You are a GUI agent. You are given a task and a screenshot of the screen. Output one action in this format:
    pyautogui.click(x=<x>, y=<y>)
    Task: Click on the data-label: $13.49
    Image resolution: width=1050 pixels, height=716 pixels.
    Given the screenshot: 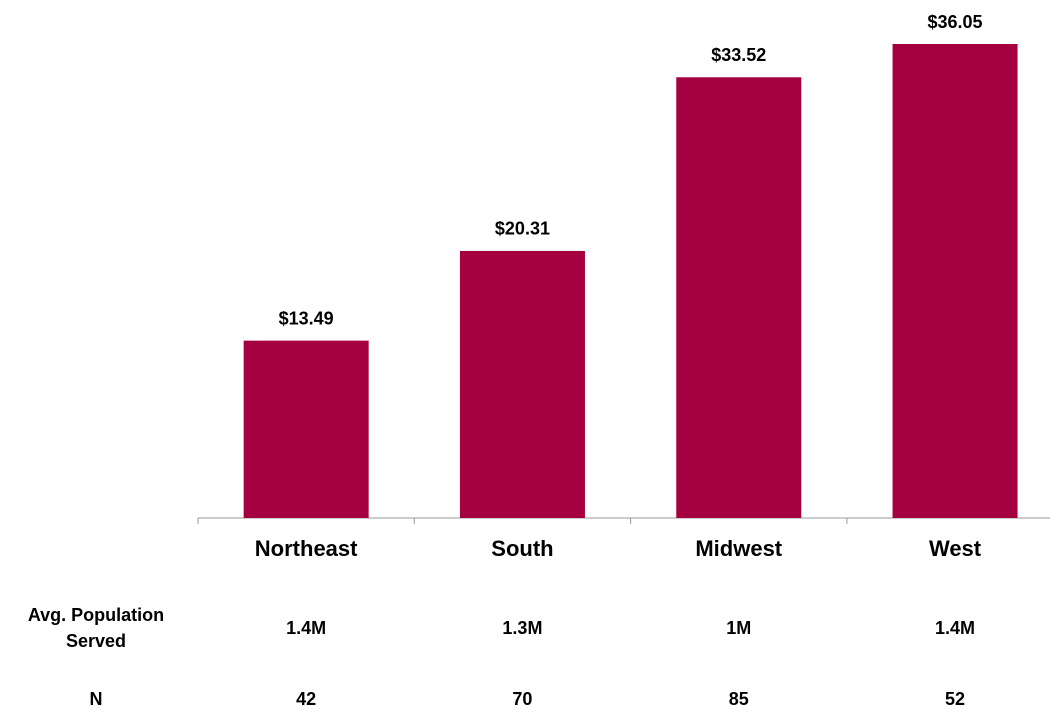 What is the action you would take?
    pyautogui.click(x=306, y=318)
    